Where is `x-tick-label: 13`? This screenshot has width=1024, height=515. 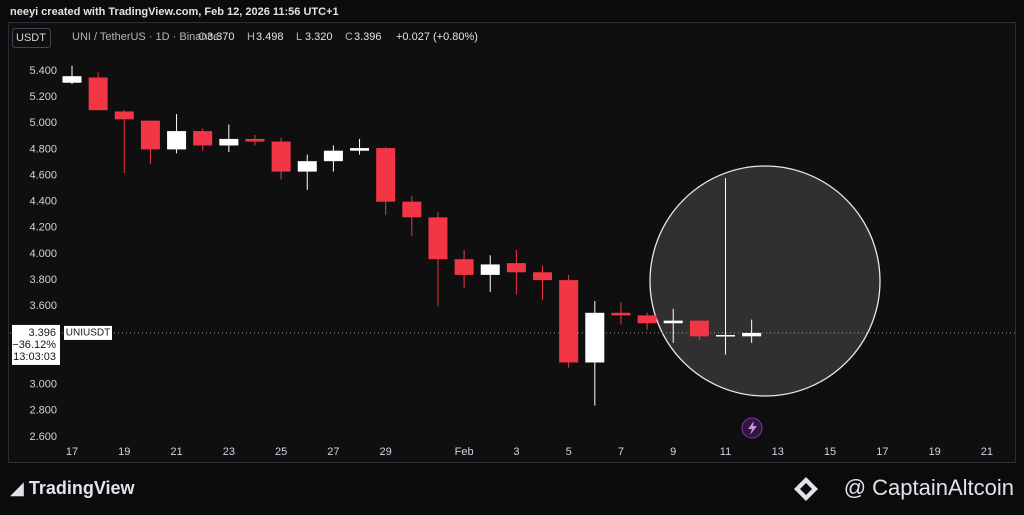
x-tick-label: 13 is located at coordinates (778, 452).